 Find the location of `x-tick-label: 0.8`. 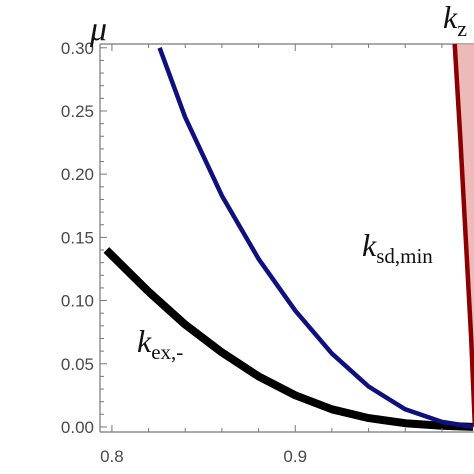

x-tick-label: 0.8 is located at coordinates (112, 456).